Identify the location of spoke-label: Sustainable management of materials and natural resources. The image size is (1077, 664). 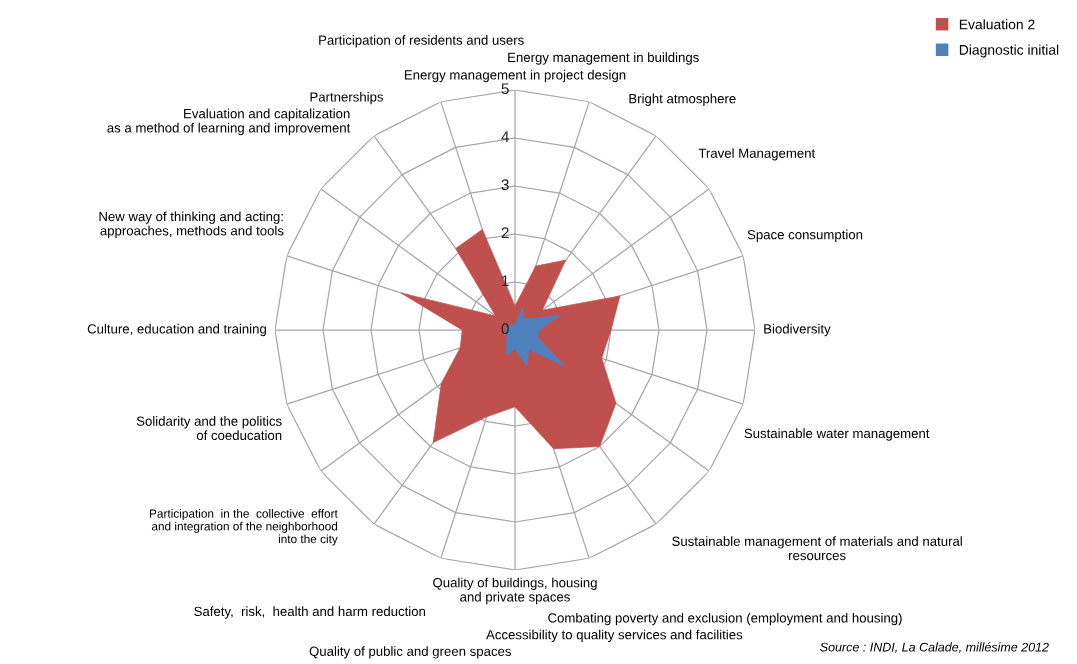
(817, 548).